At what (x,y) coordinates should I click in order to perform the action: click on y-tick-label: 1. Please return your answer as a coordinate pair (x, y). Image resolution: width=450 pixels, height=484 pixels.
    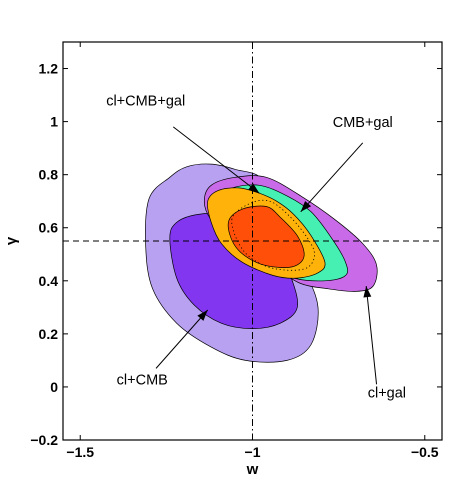
    Looking at the image, I should click on (54, 122).